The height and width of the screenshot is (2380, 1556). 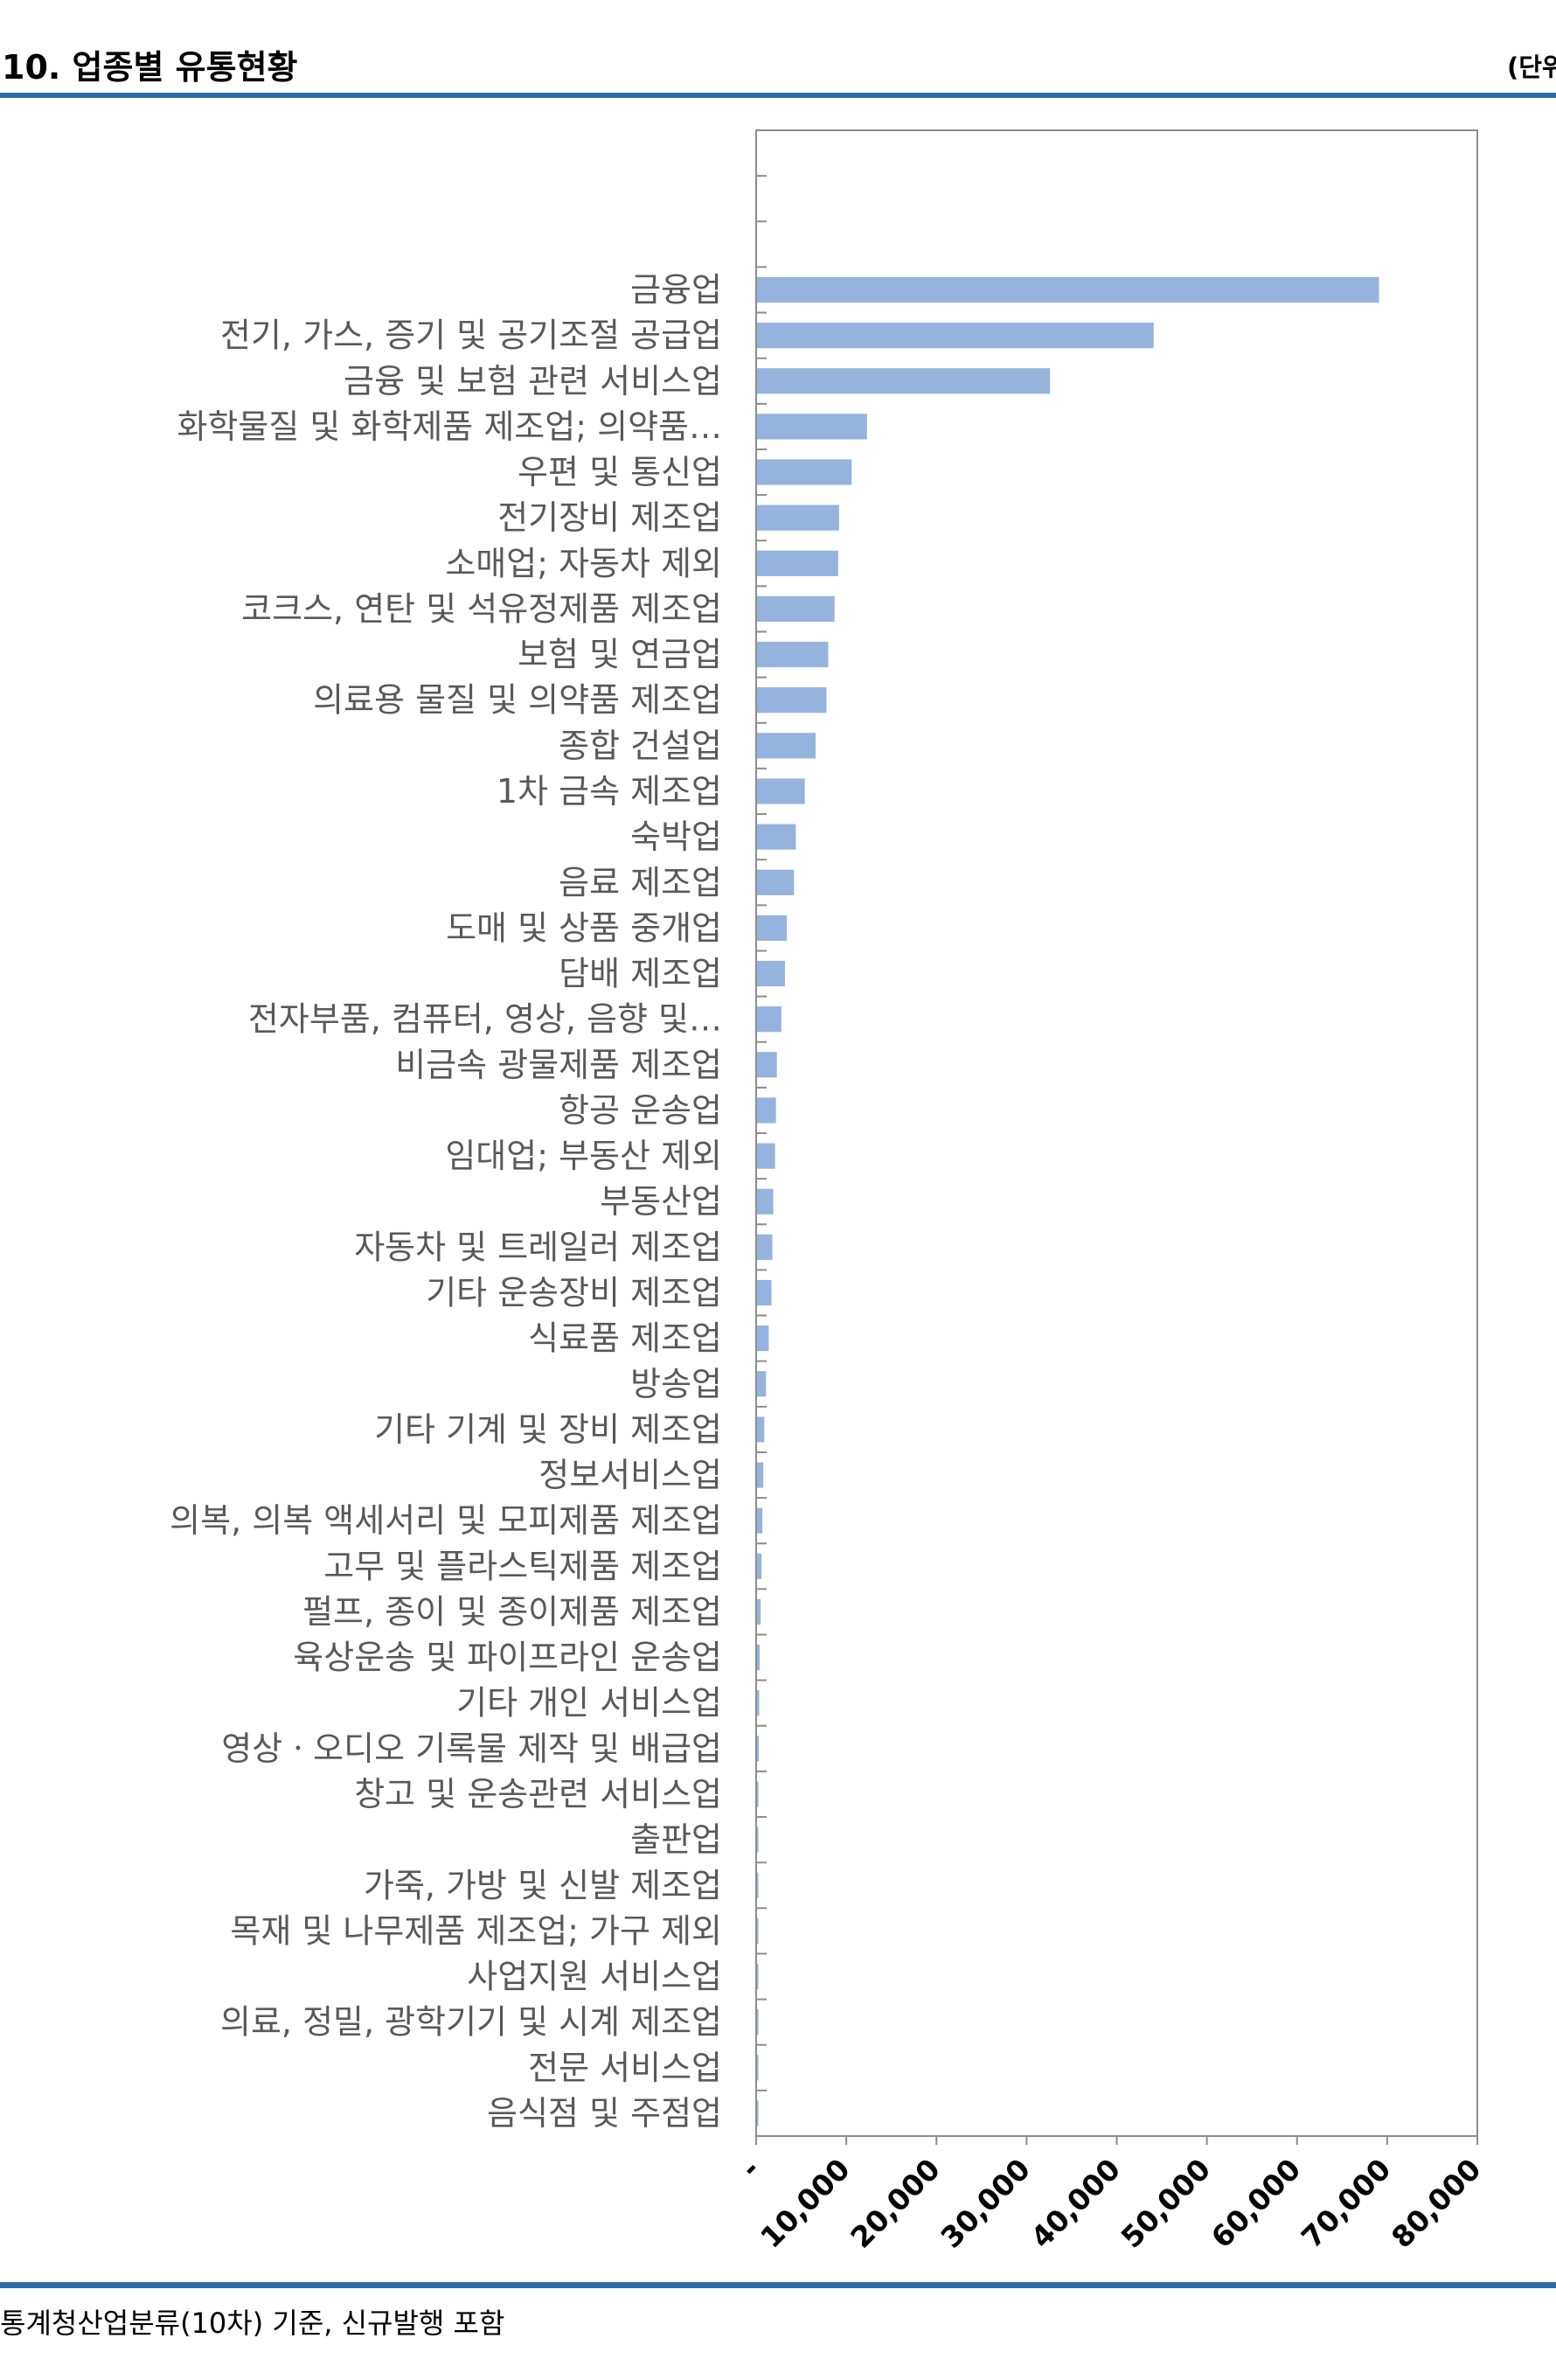 What do you see at coordinates (574, 1292) in the screenshot?
I see `category-label: 기타 운송장비 제조업` at bounding box center [574, 1292].